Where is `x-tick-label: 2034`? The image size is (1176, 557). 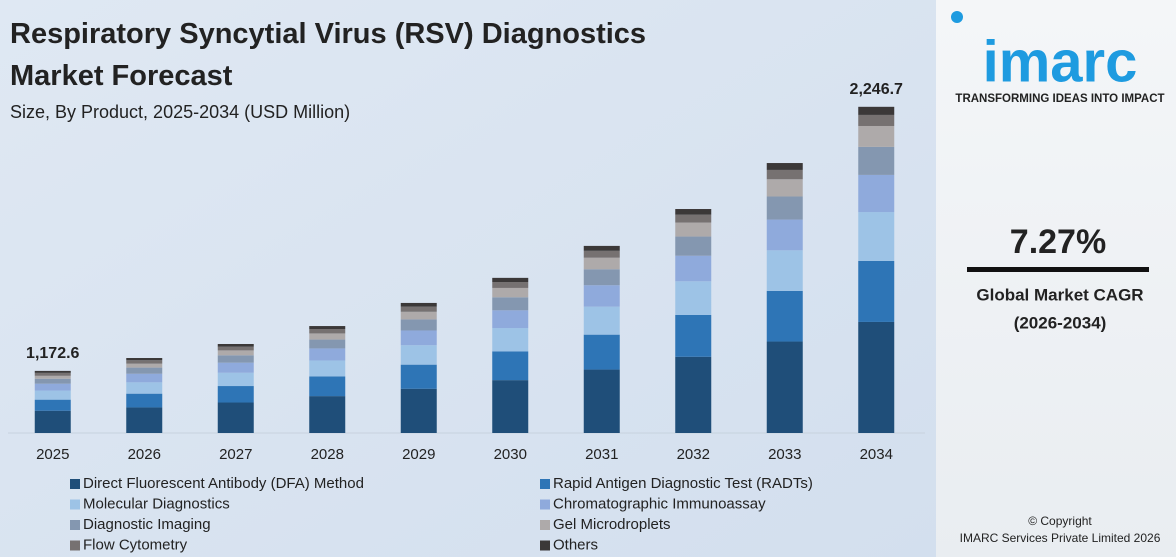 x-tick-label: 2034 is located at coordinates (876, 454).